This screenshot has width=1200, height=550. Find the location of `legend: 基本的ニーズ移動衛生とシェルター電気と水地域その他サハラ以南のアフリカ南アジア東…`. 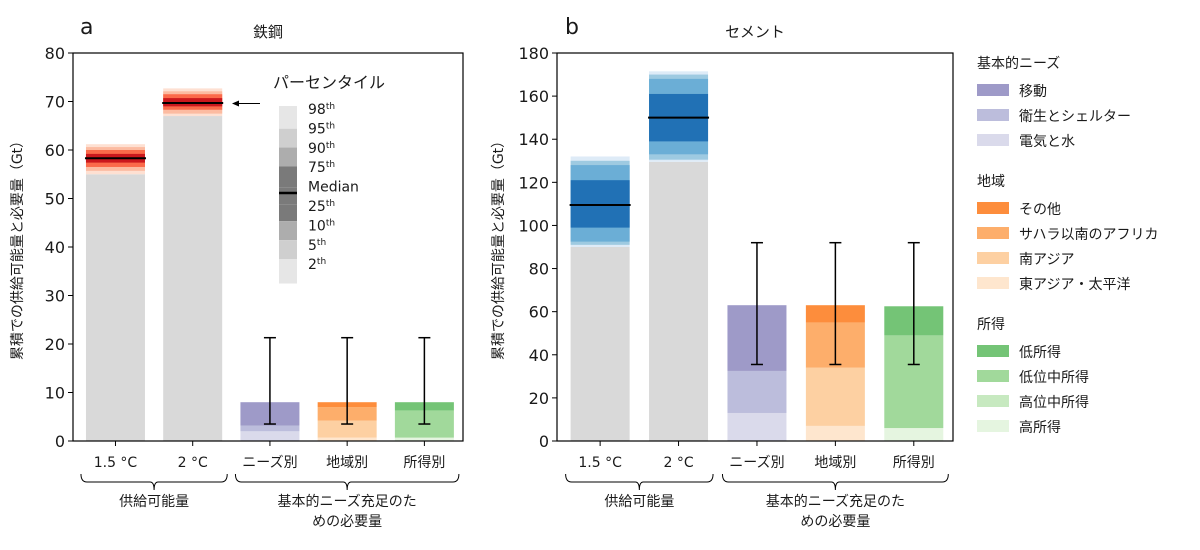

legend: 基本的ニーズ移動衛生とシェルター電気と水地域その他サハラ以南のアフリカ南アジア東… is located at coordinates (1067, 245).